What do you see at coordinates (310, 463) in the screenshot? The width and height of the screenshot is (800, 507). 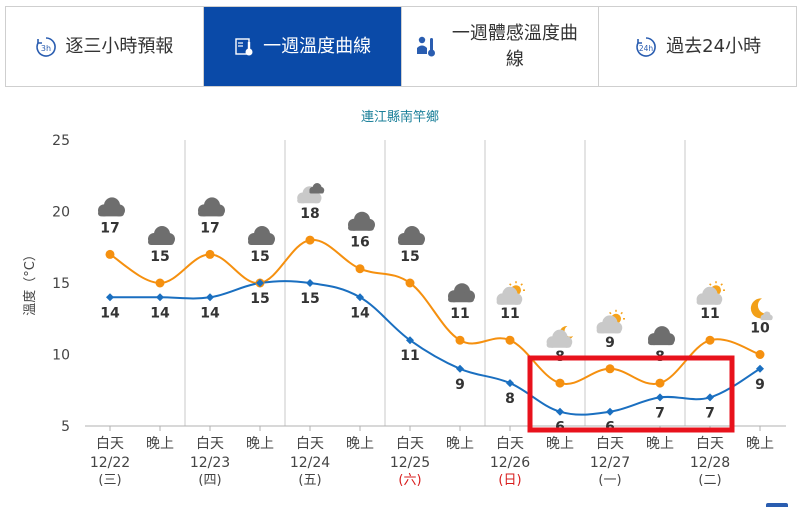 I see `x-tick-date: 12/24` at bounding box center [310, 463].